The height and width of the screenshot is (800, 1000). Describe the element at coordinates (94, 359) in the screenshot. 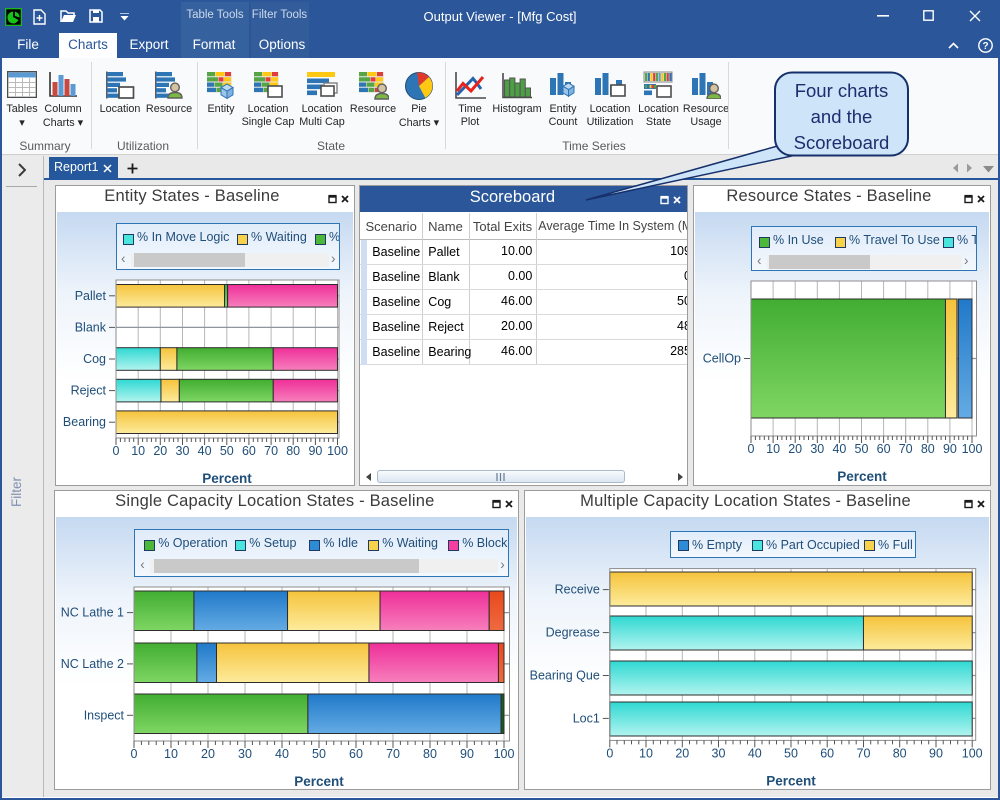

I see `svg-text: Cog` at that location.